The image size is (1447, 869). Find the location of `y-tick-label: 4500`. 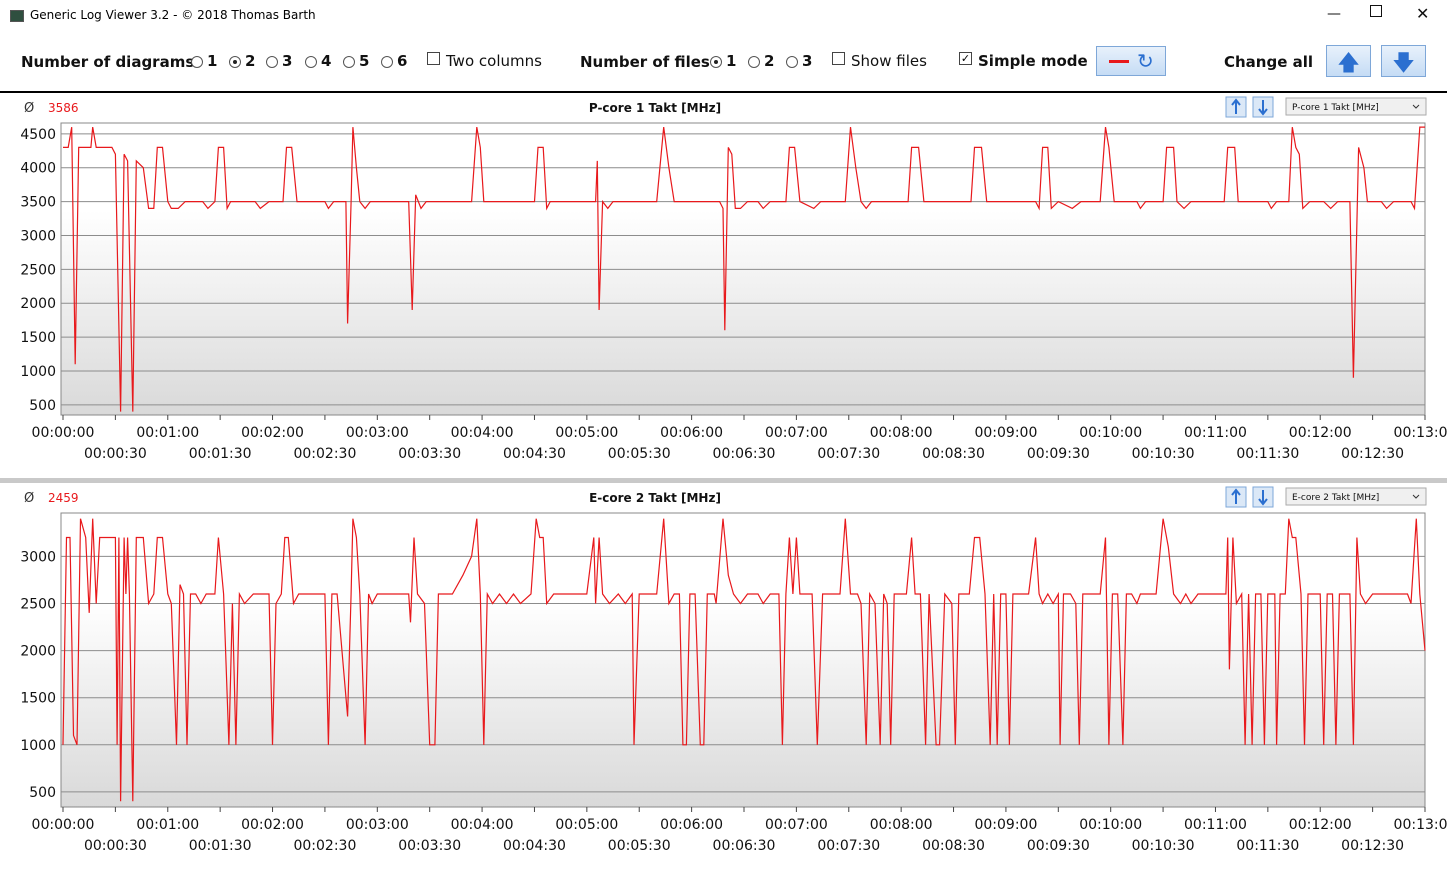

y-tick-label: 4500 is located at coordinates (38, 135).